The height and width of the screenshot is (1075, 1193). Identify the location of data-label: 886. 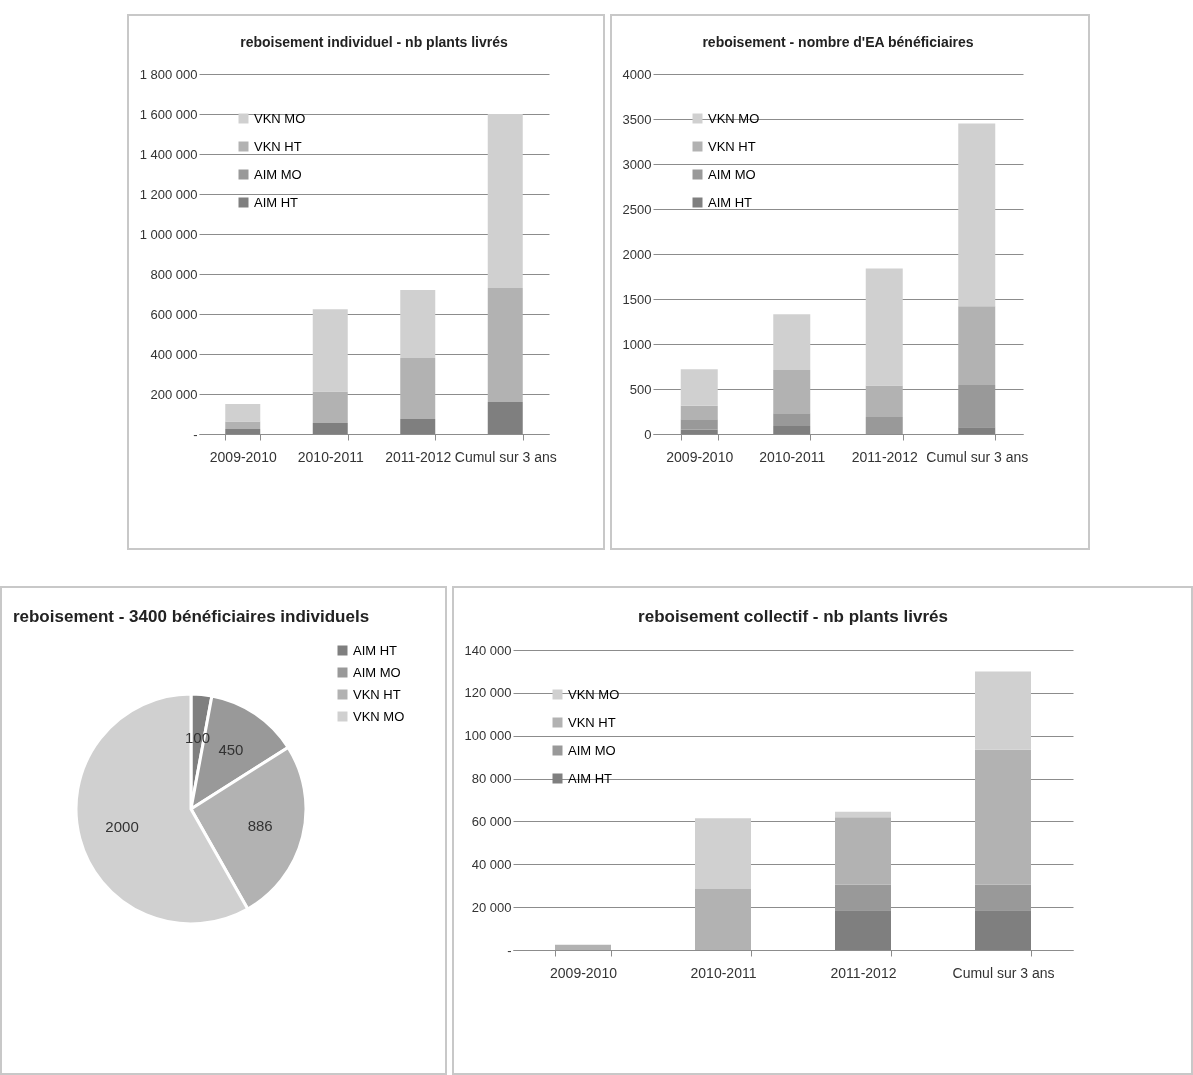
(260, 826).